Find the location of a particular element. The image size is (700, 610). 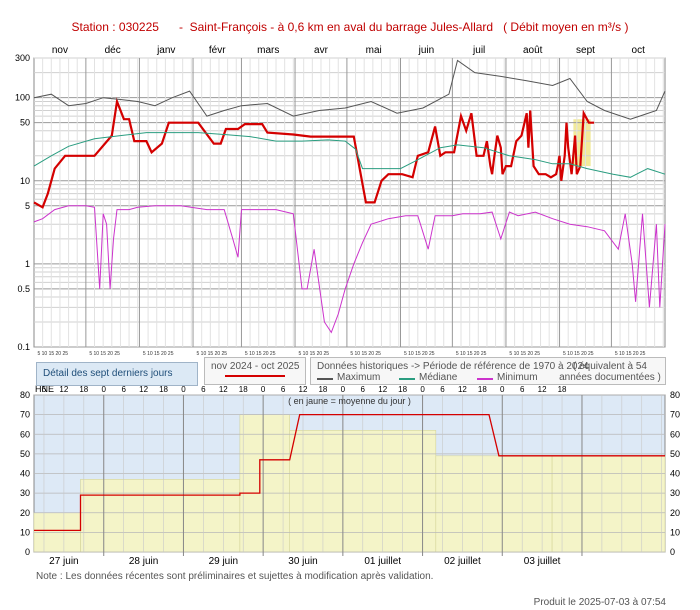

day-label: 29 juin is located at coordinates (223, 561).